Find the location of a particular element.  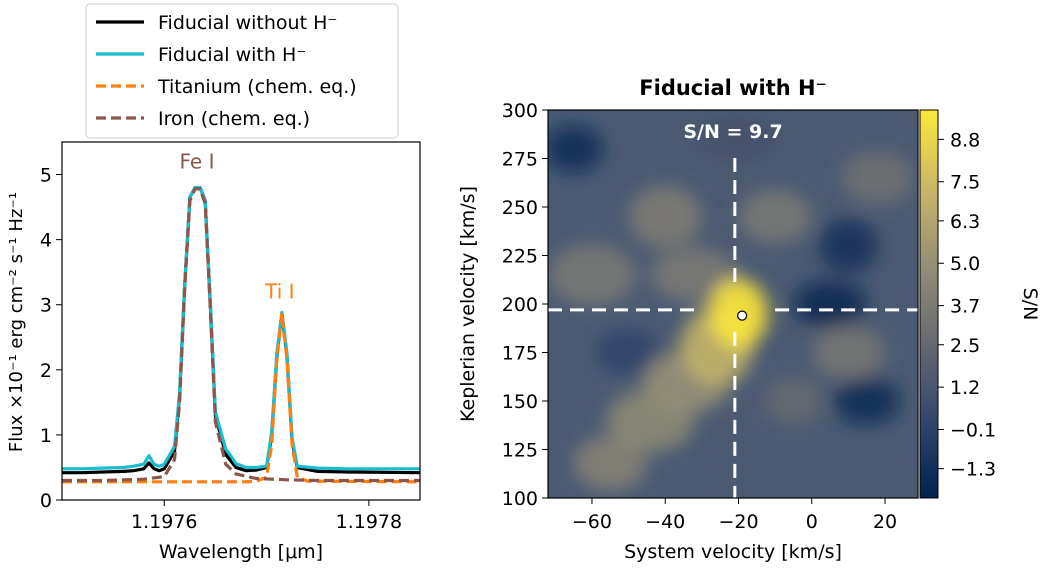

y-tick-label: 275 is located at coordinates (520, 160).